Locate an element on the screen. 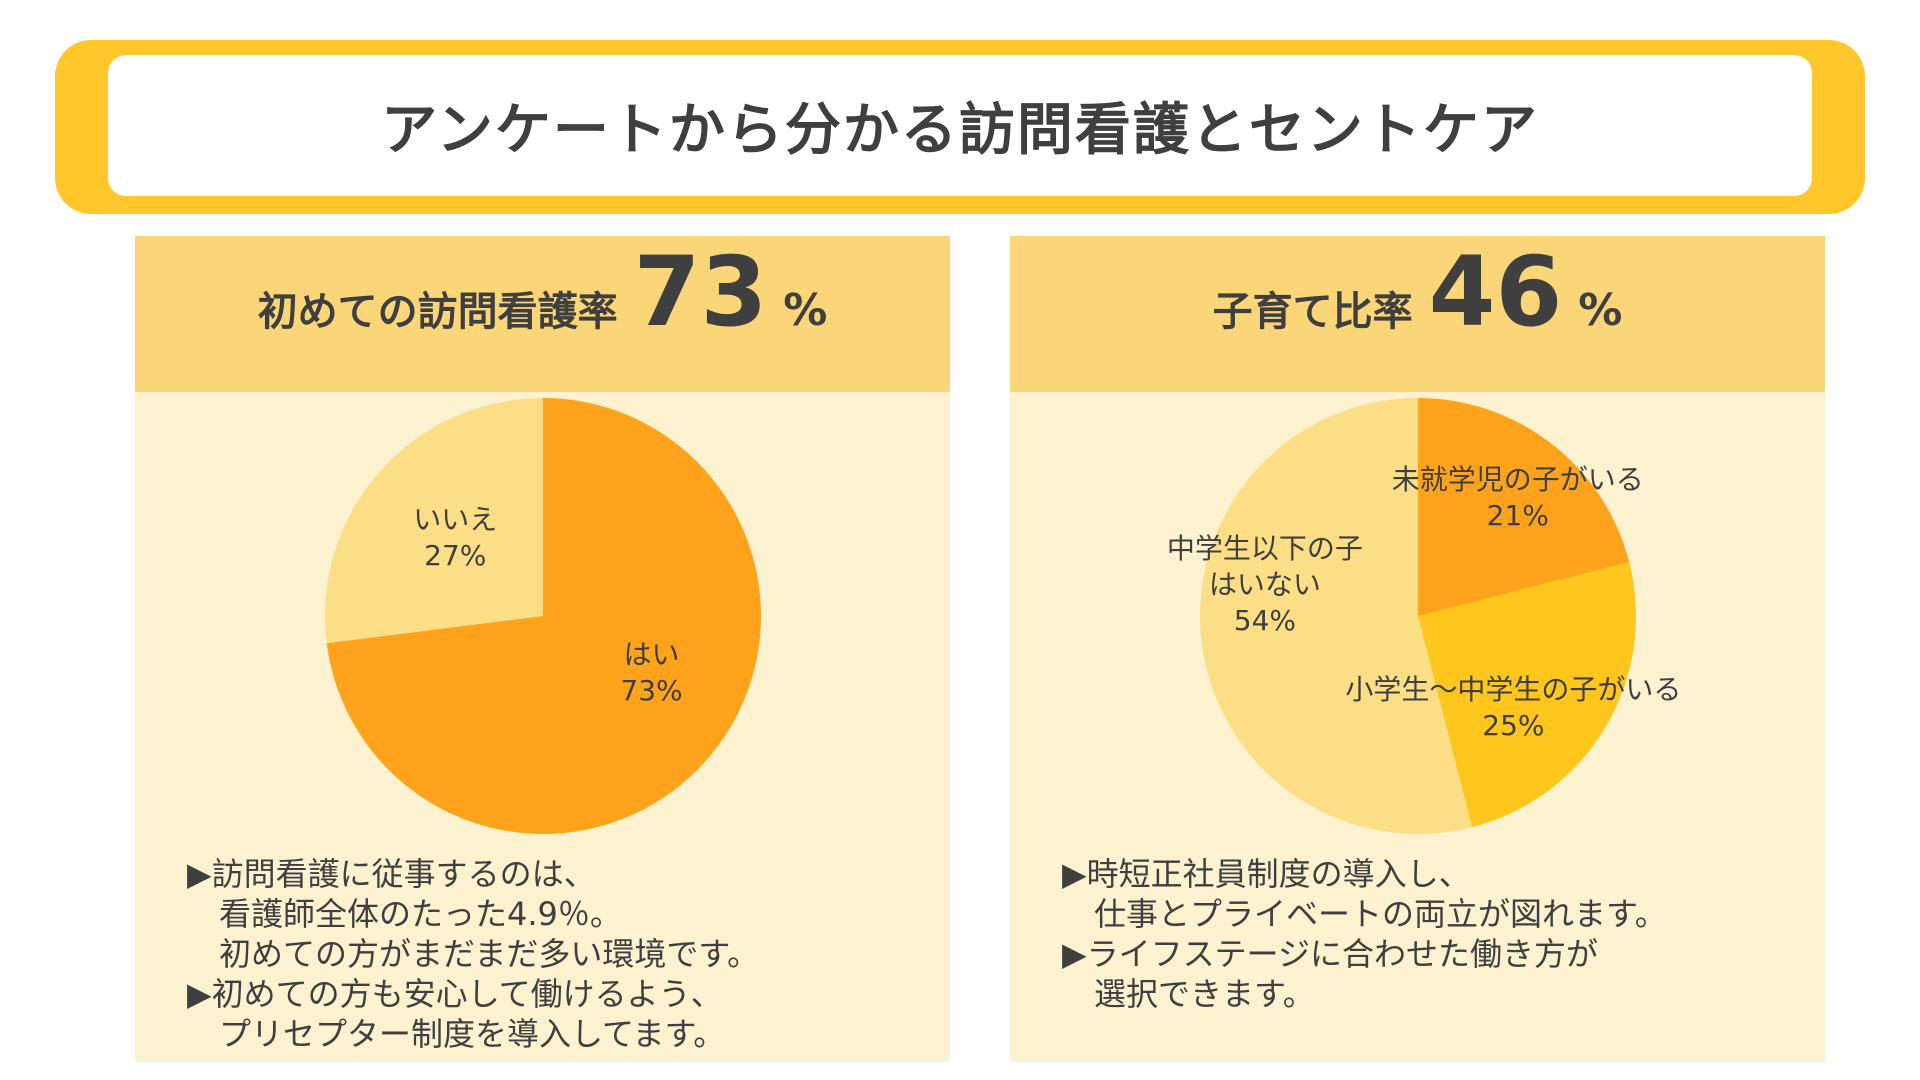 The height and width of the screenshot is (1080, 1920). panel-header-value: 73 is located at coordinates (700, 292).